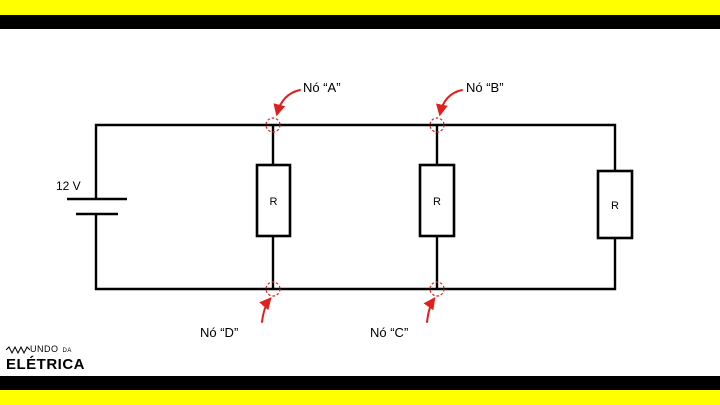  I want to click on resistor-3-label: R, so click(615, 206).